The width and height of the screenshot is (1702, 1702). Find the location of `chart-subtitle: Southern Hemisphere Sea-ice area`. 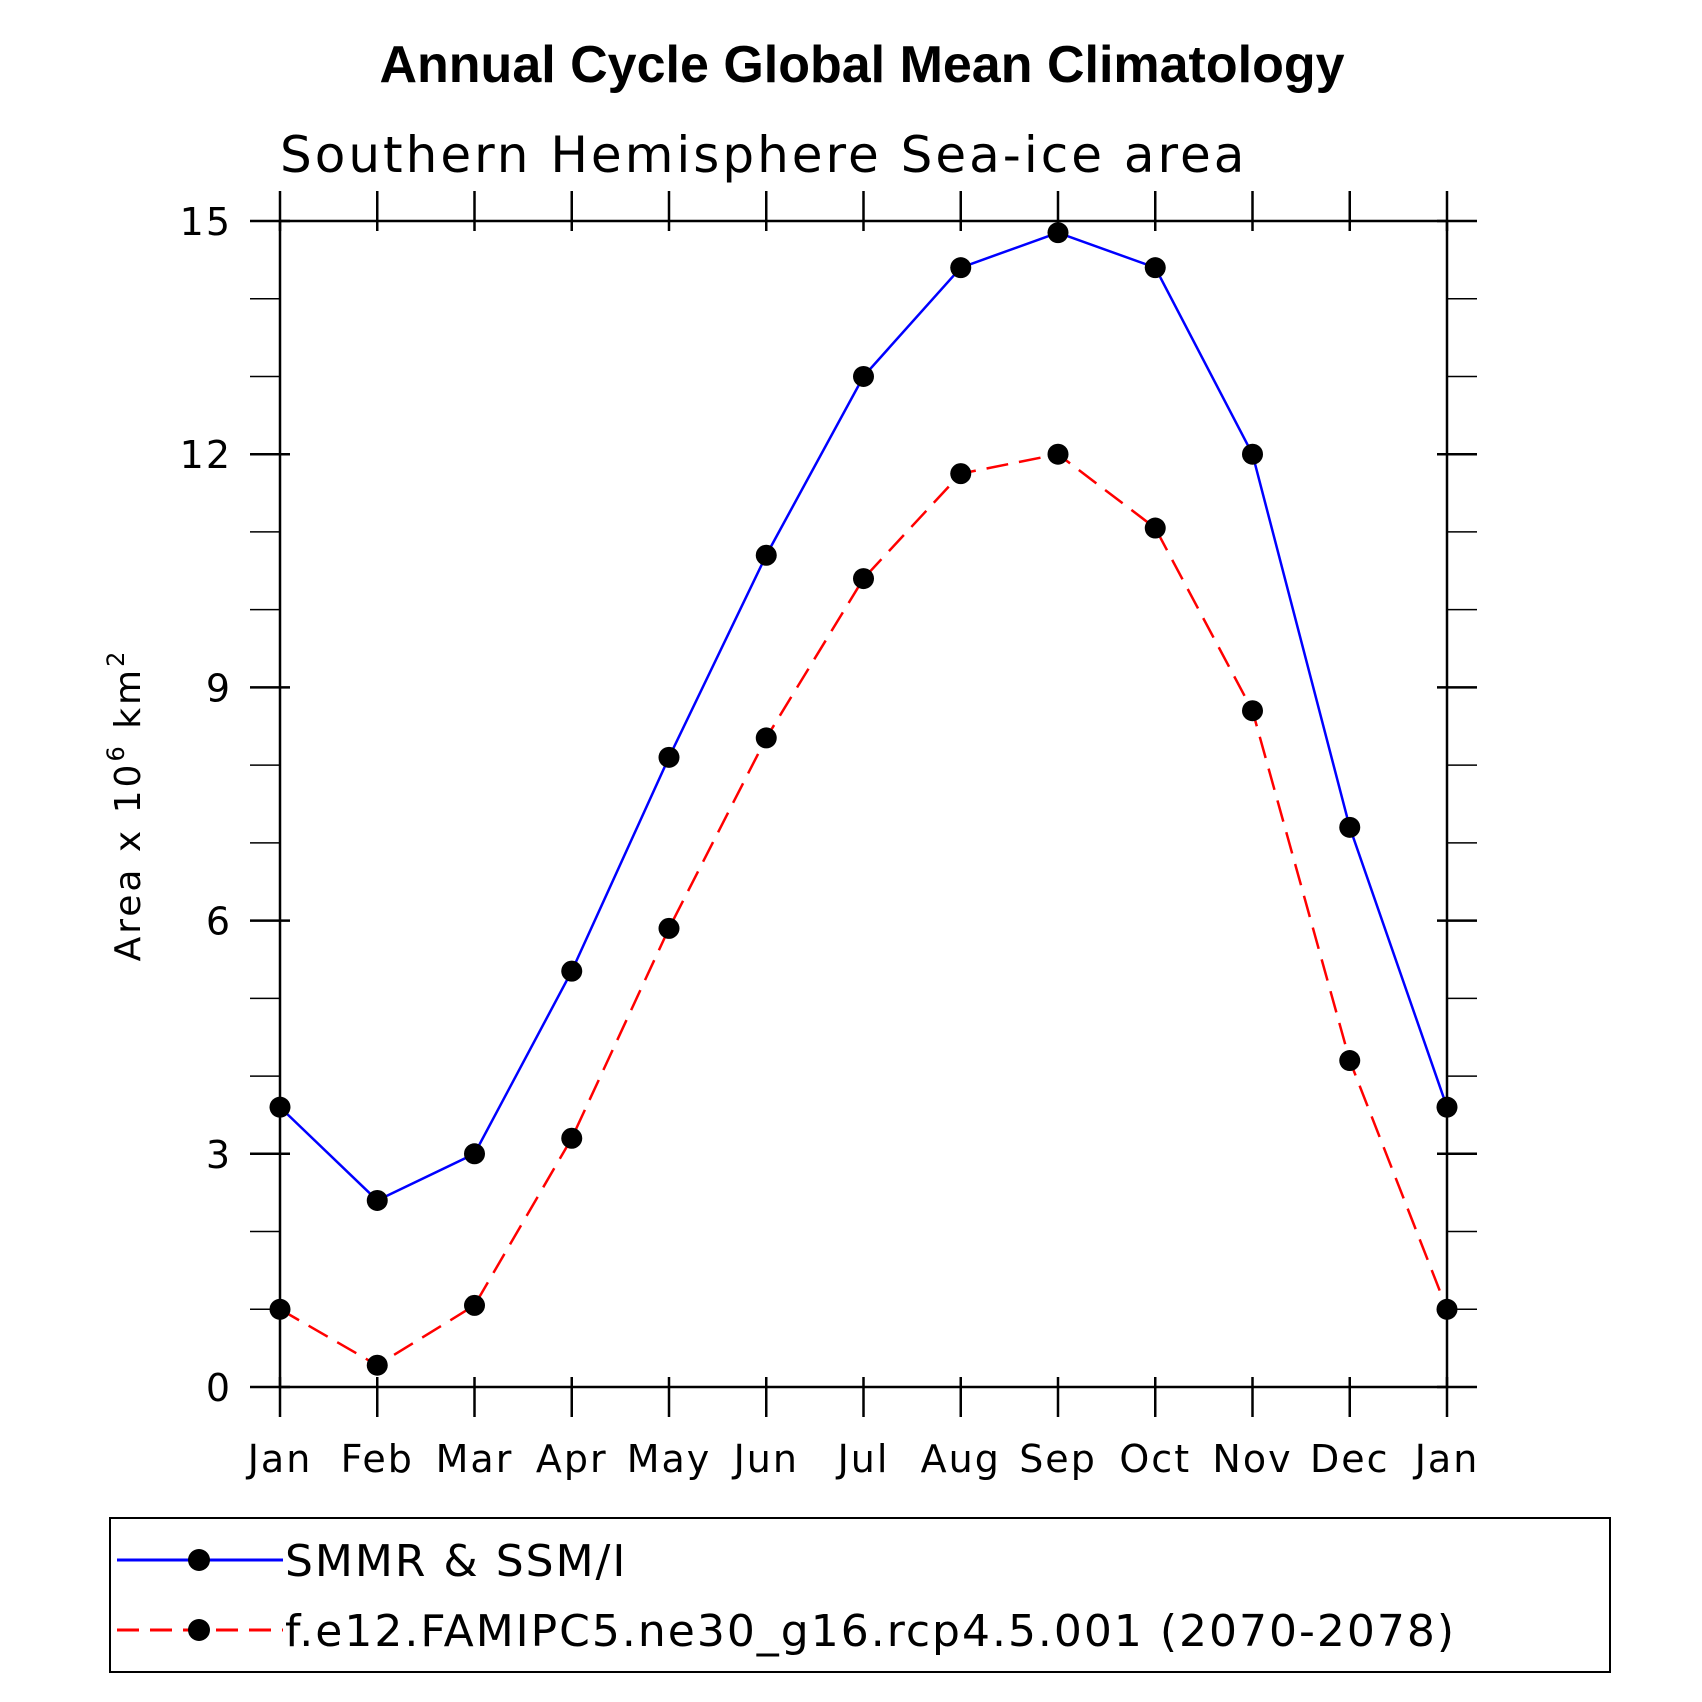

chart-subtitle: Southern Hemisphere Sea-ice area is located at coordinates (763, 155).